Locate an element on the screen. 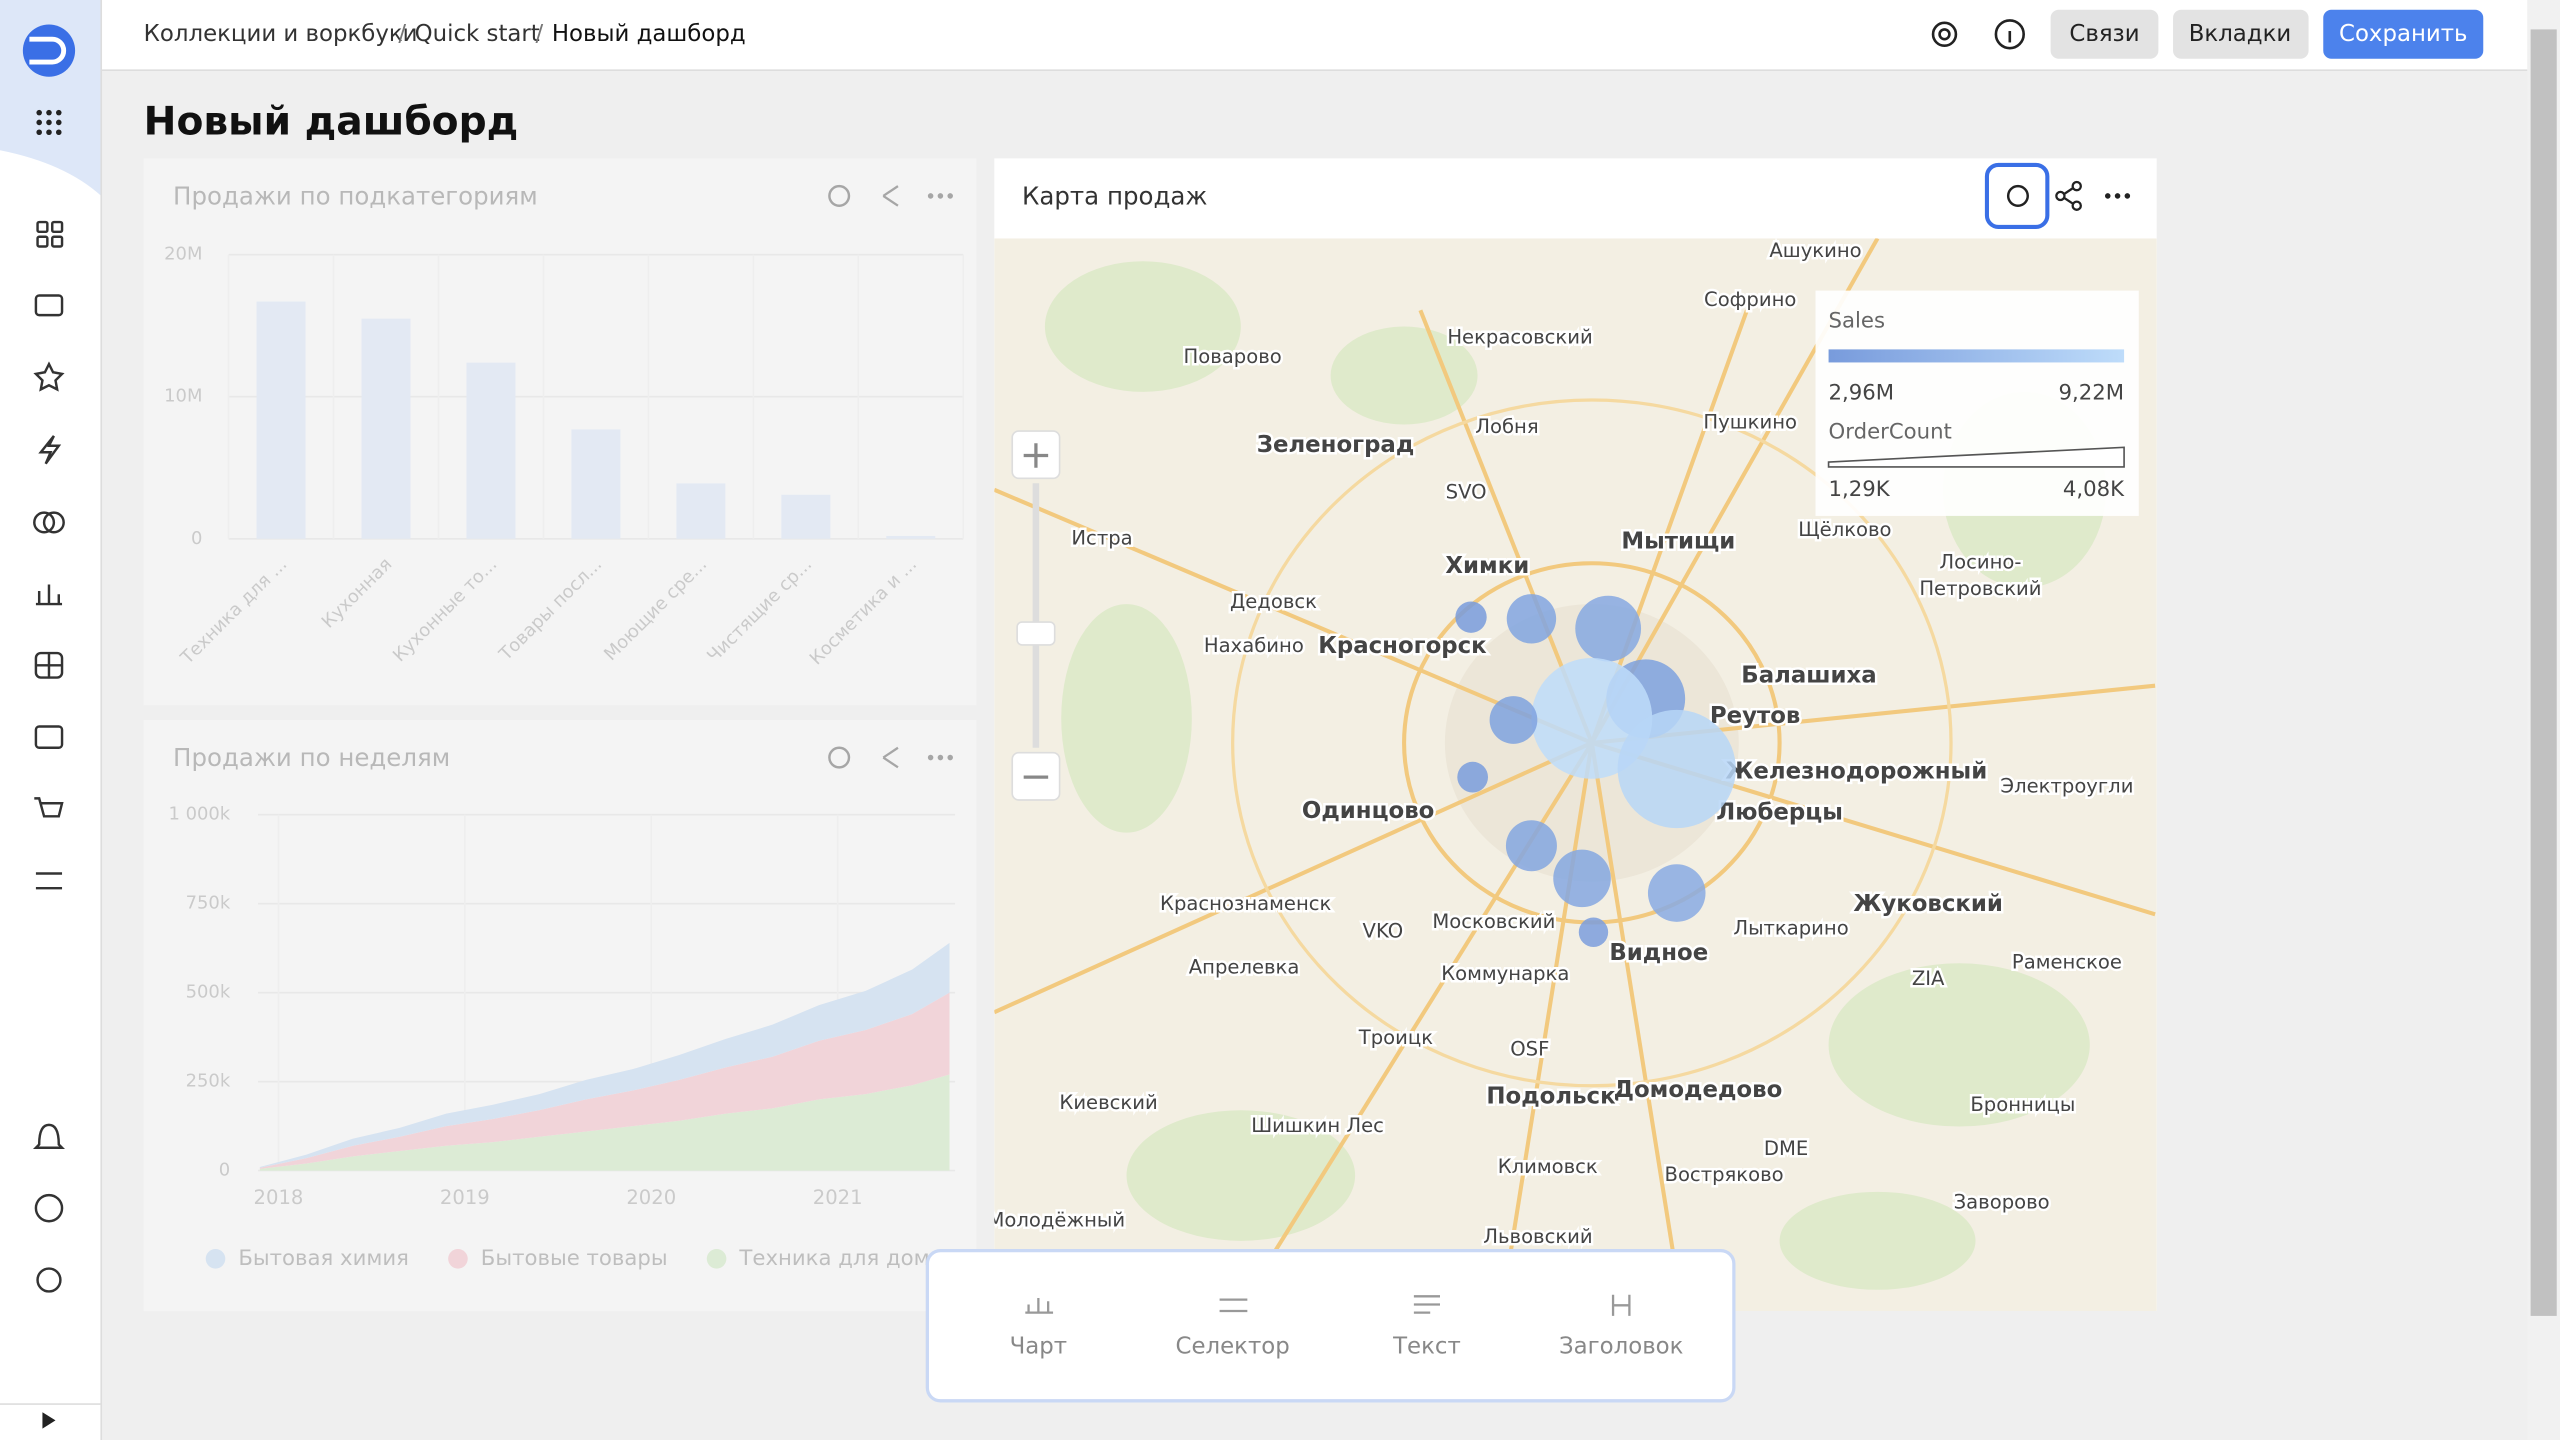  logo-mark is located at coordinates (48, 50).